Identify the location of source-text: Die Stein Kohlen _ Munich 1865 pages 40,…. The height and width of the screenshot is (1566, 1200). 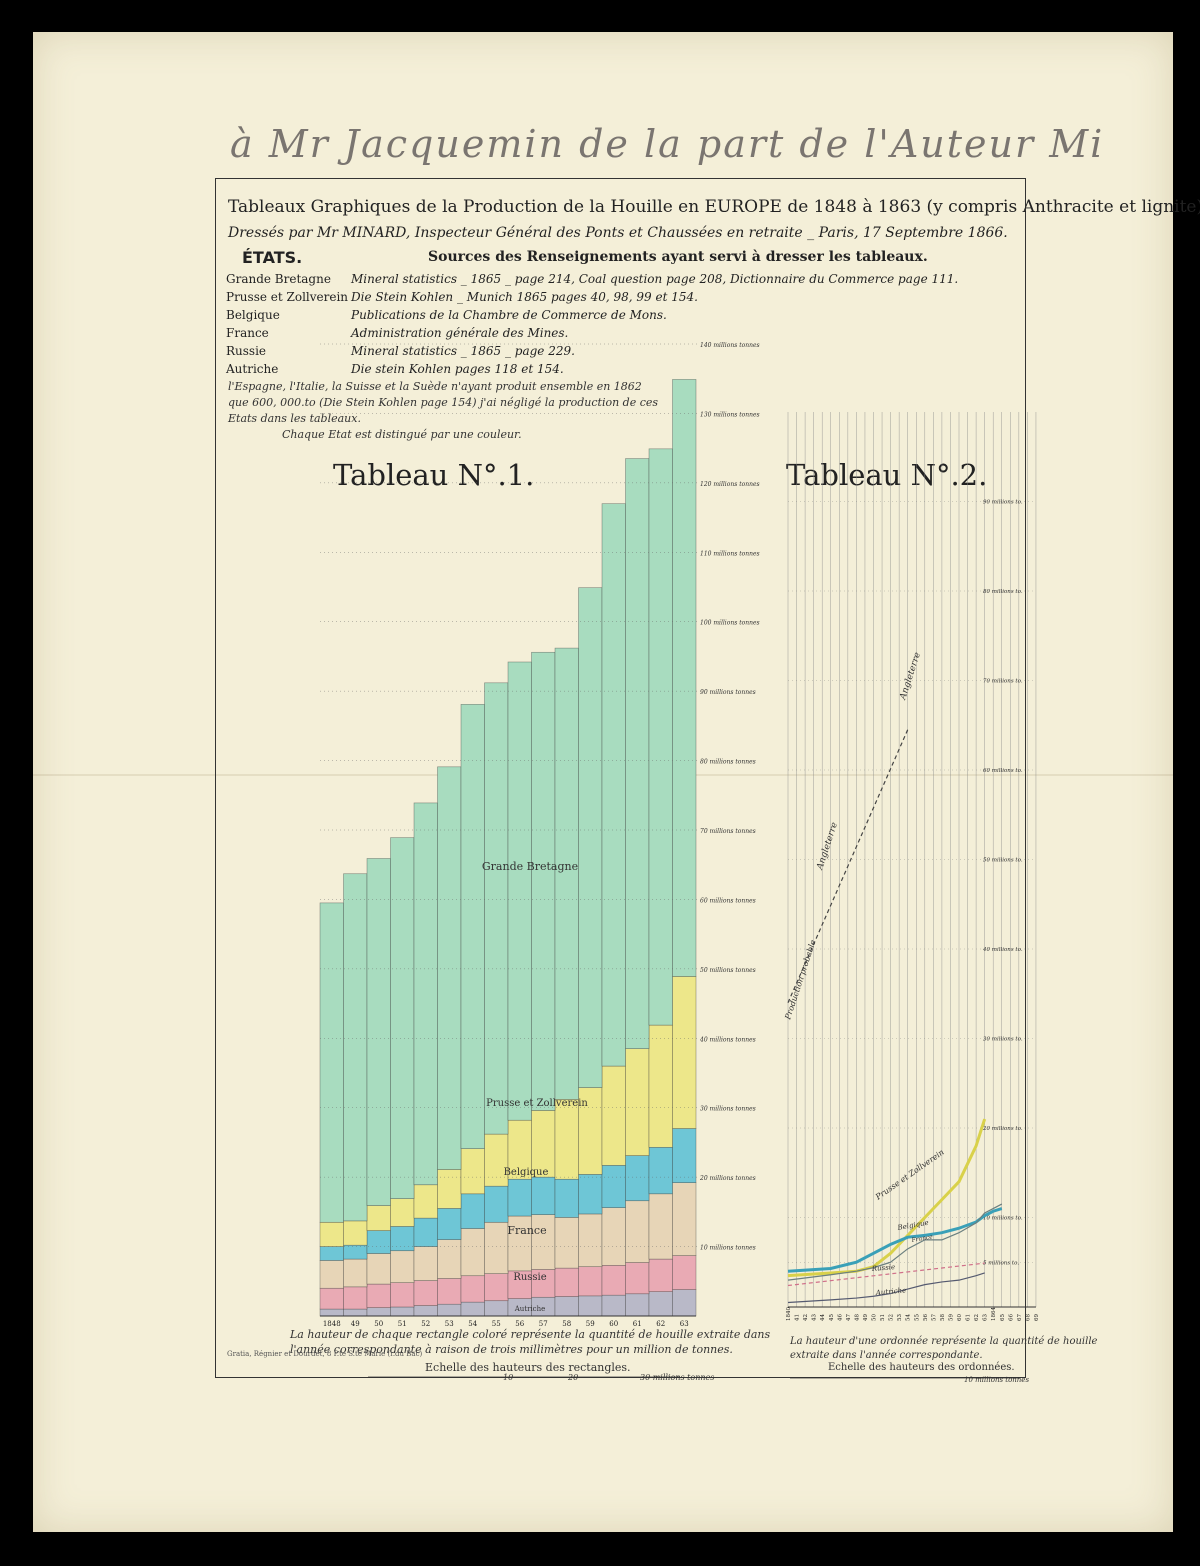
(524, 297).